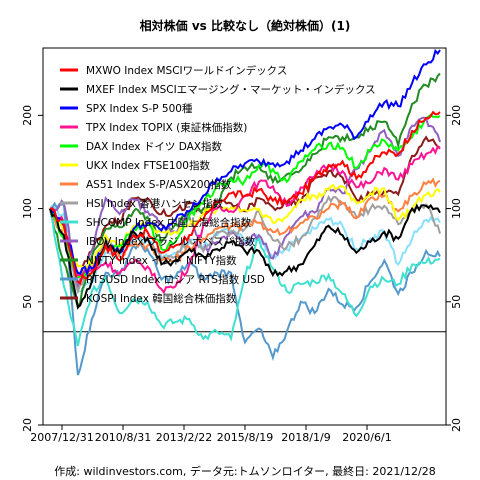 The image size is (480, 480). Describe the element at coordinates (27, 208) in the screenshot. I see `y-tick-label-left: 100` at that location.